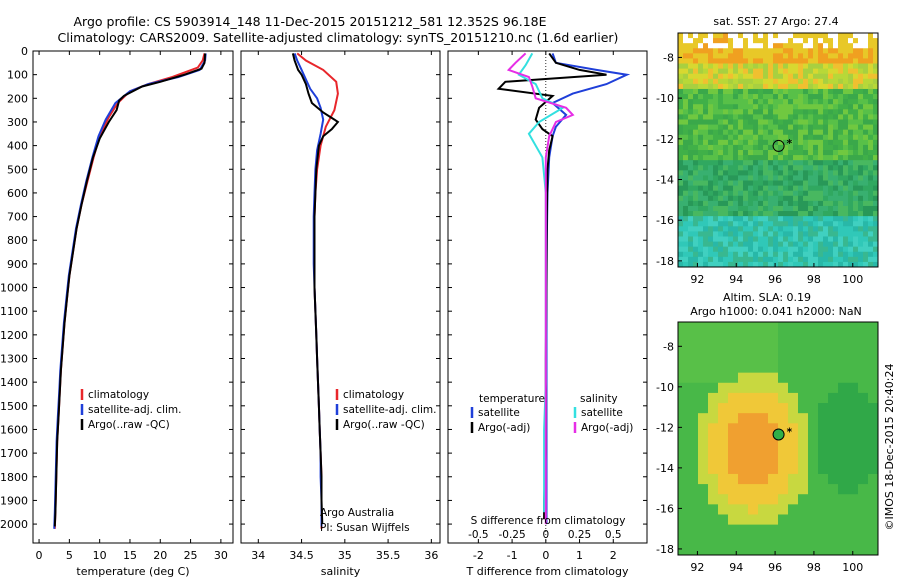 This screenshot has height=580, width=900. I want to click on depth-tick-label: 1000, so click(14, 288).